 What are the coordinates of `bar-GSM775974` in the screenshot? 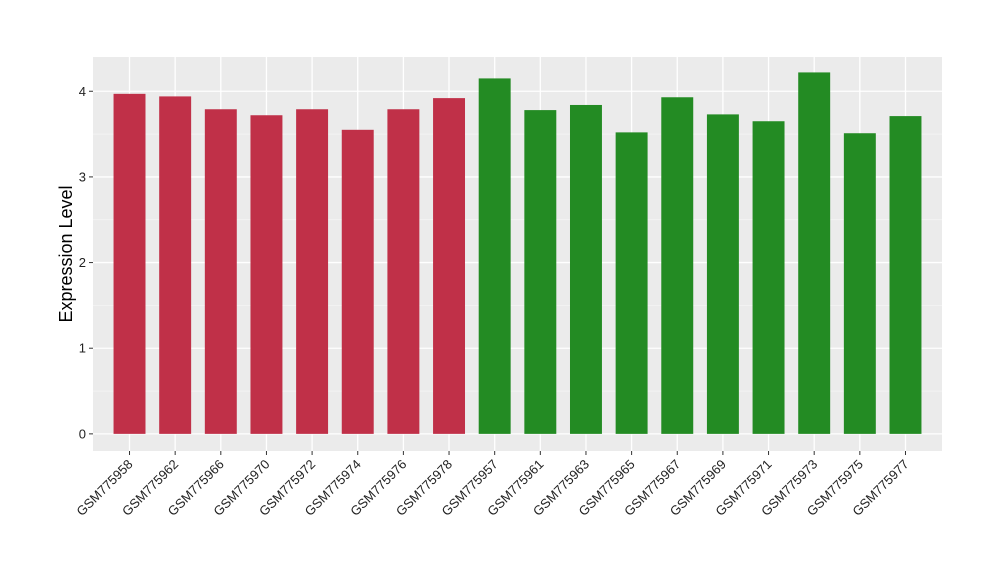 It's located at (357, 281).